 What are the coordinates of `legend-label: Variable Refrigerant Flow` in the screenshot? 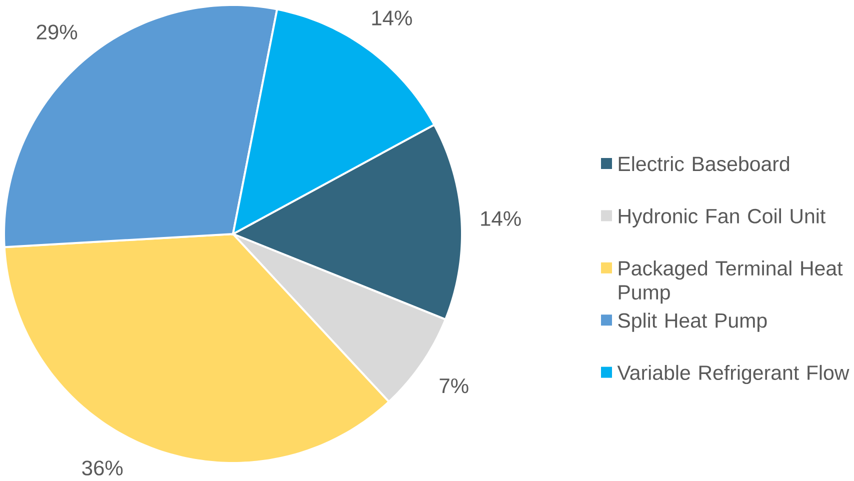 It's located at (733, 374).